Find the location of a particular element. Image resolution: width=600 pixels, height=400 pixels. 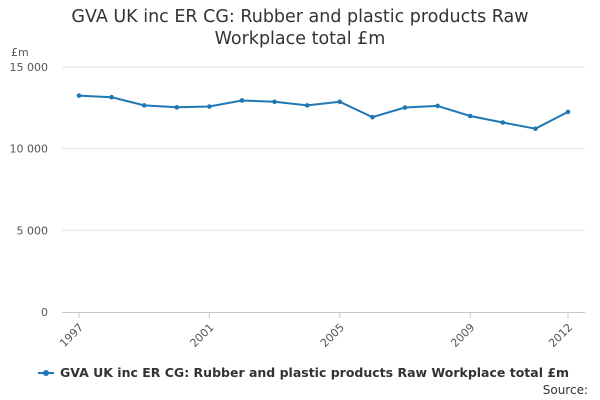

legend-dot-marker is located at coordinates (46, 372).